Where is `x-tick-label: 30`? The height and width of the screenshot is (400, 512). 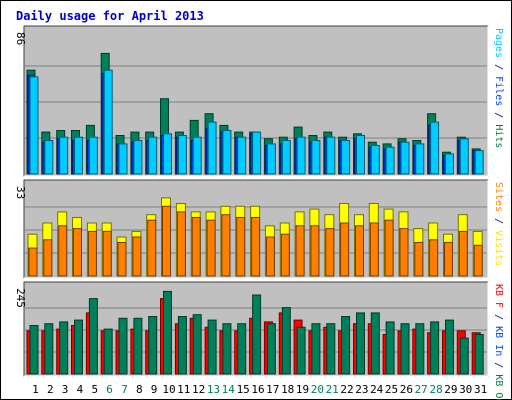 x-tick-label: 30 is located at coordinates (465, 389).